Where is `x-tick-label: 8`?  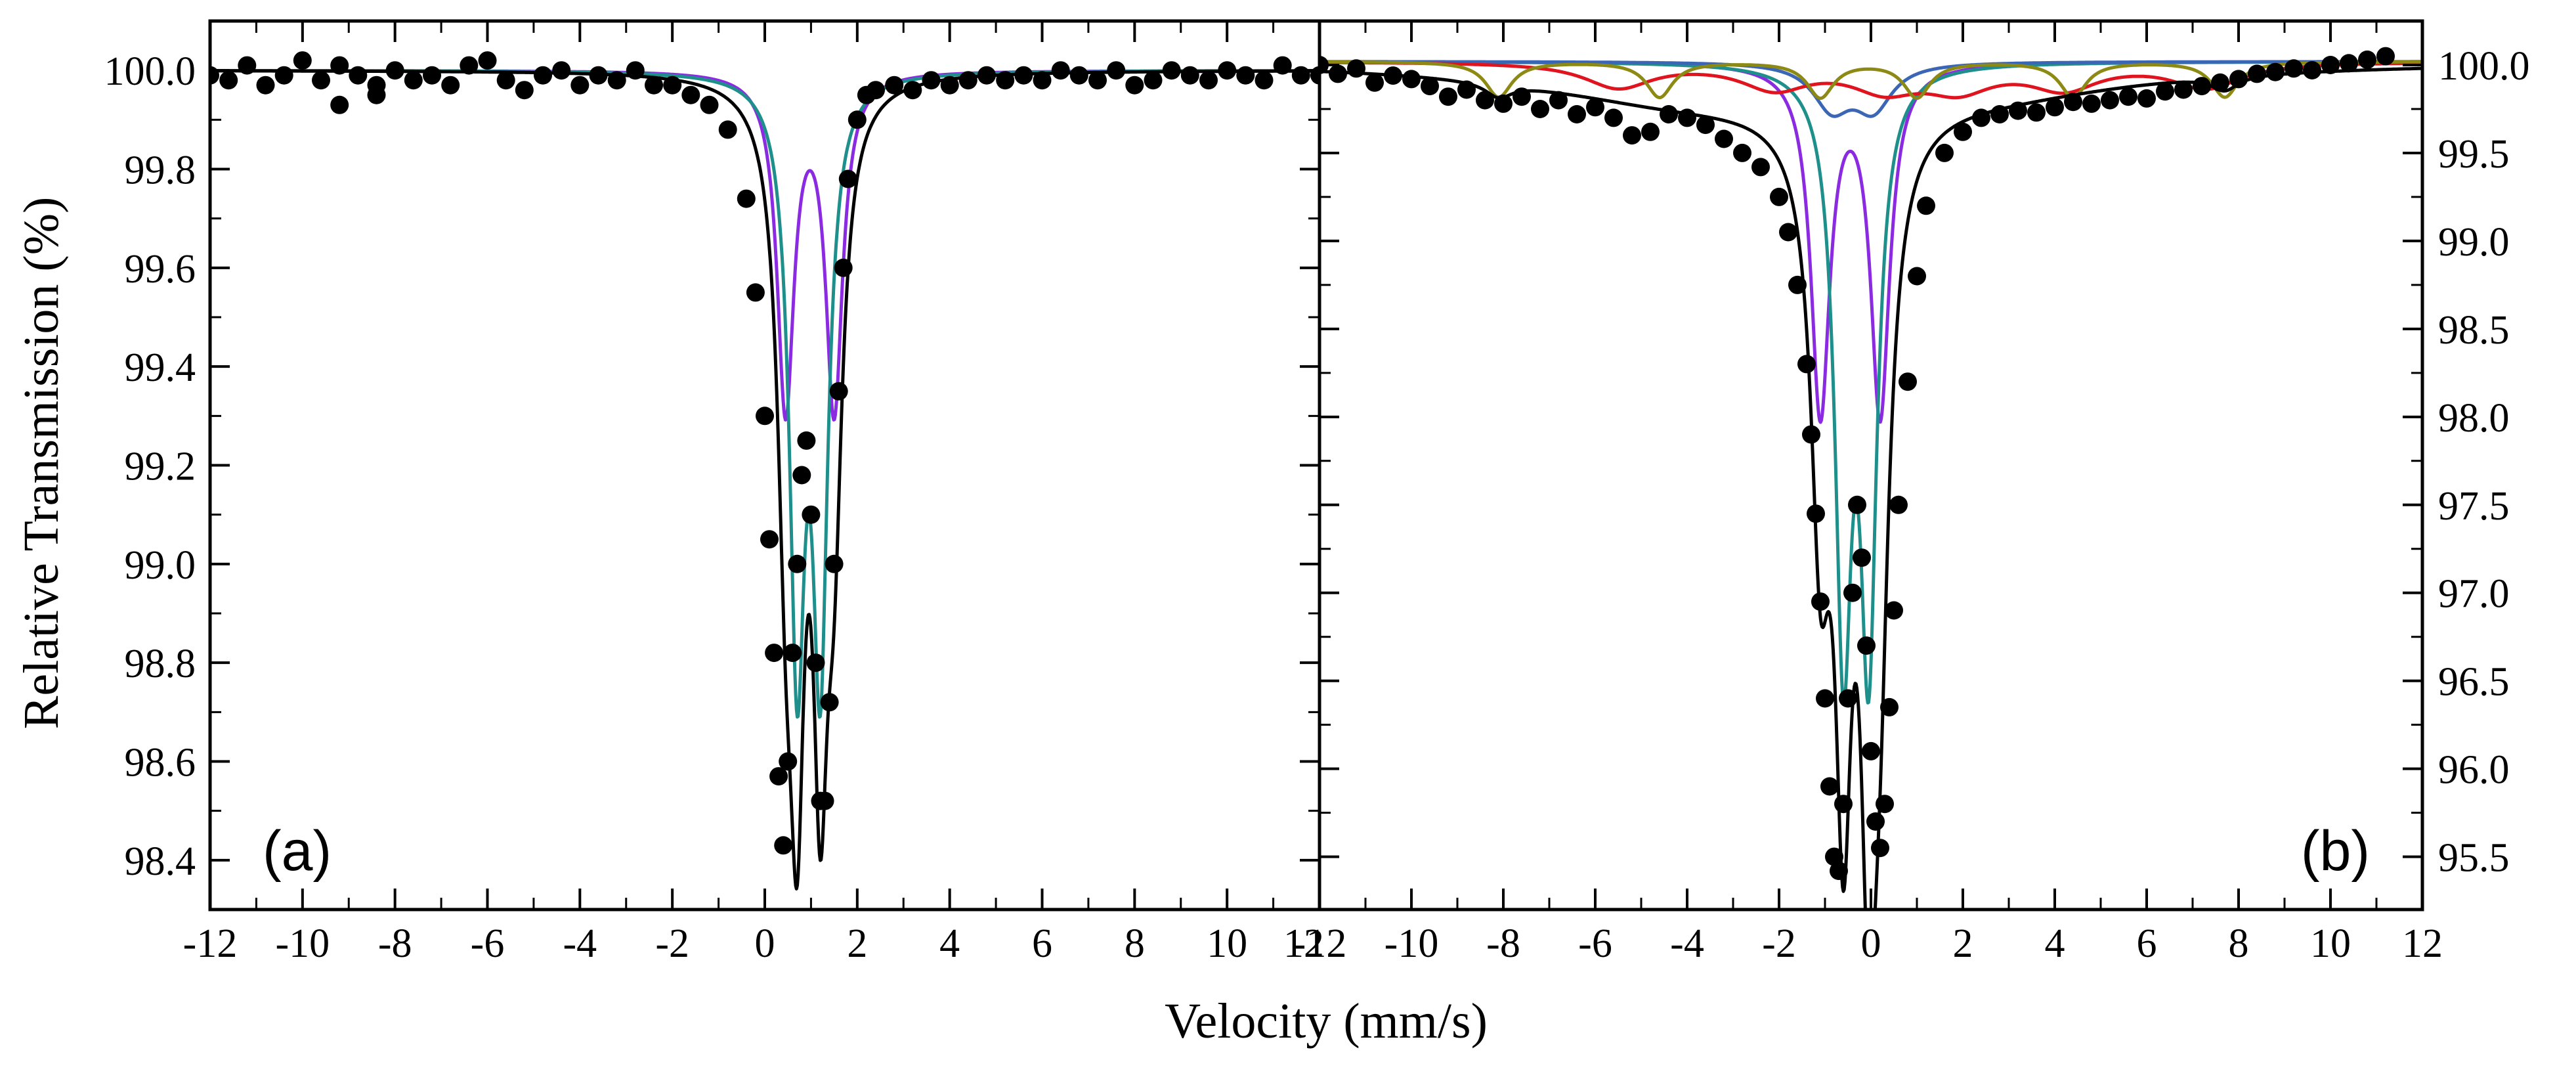
x-tick-label: 8 is located at coordinates (2239, 943).